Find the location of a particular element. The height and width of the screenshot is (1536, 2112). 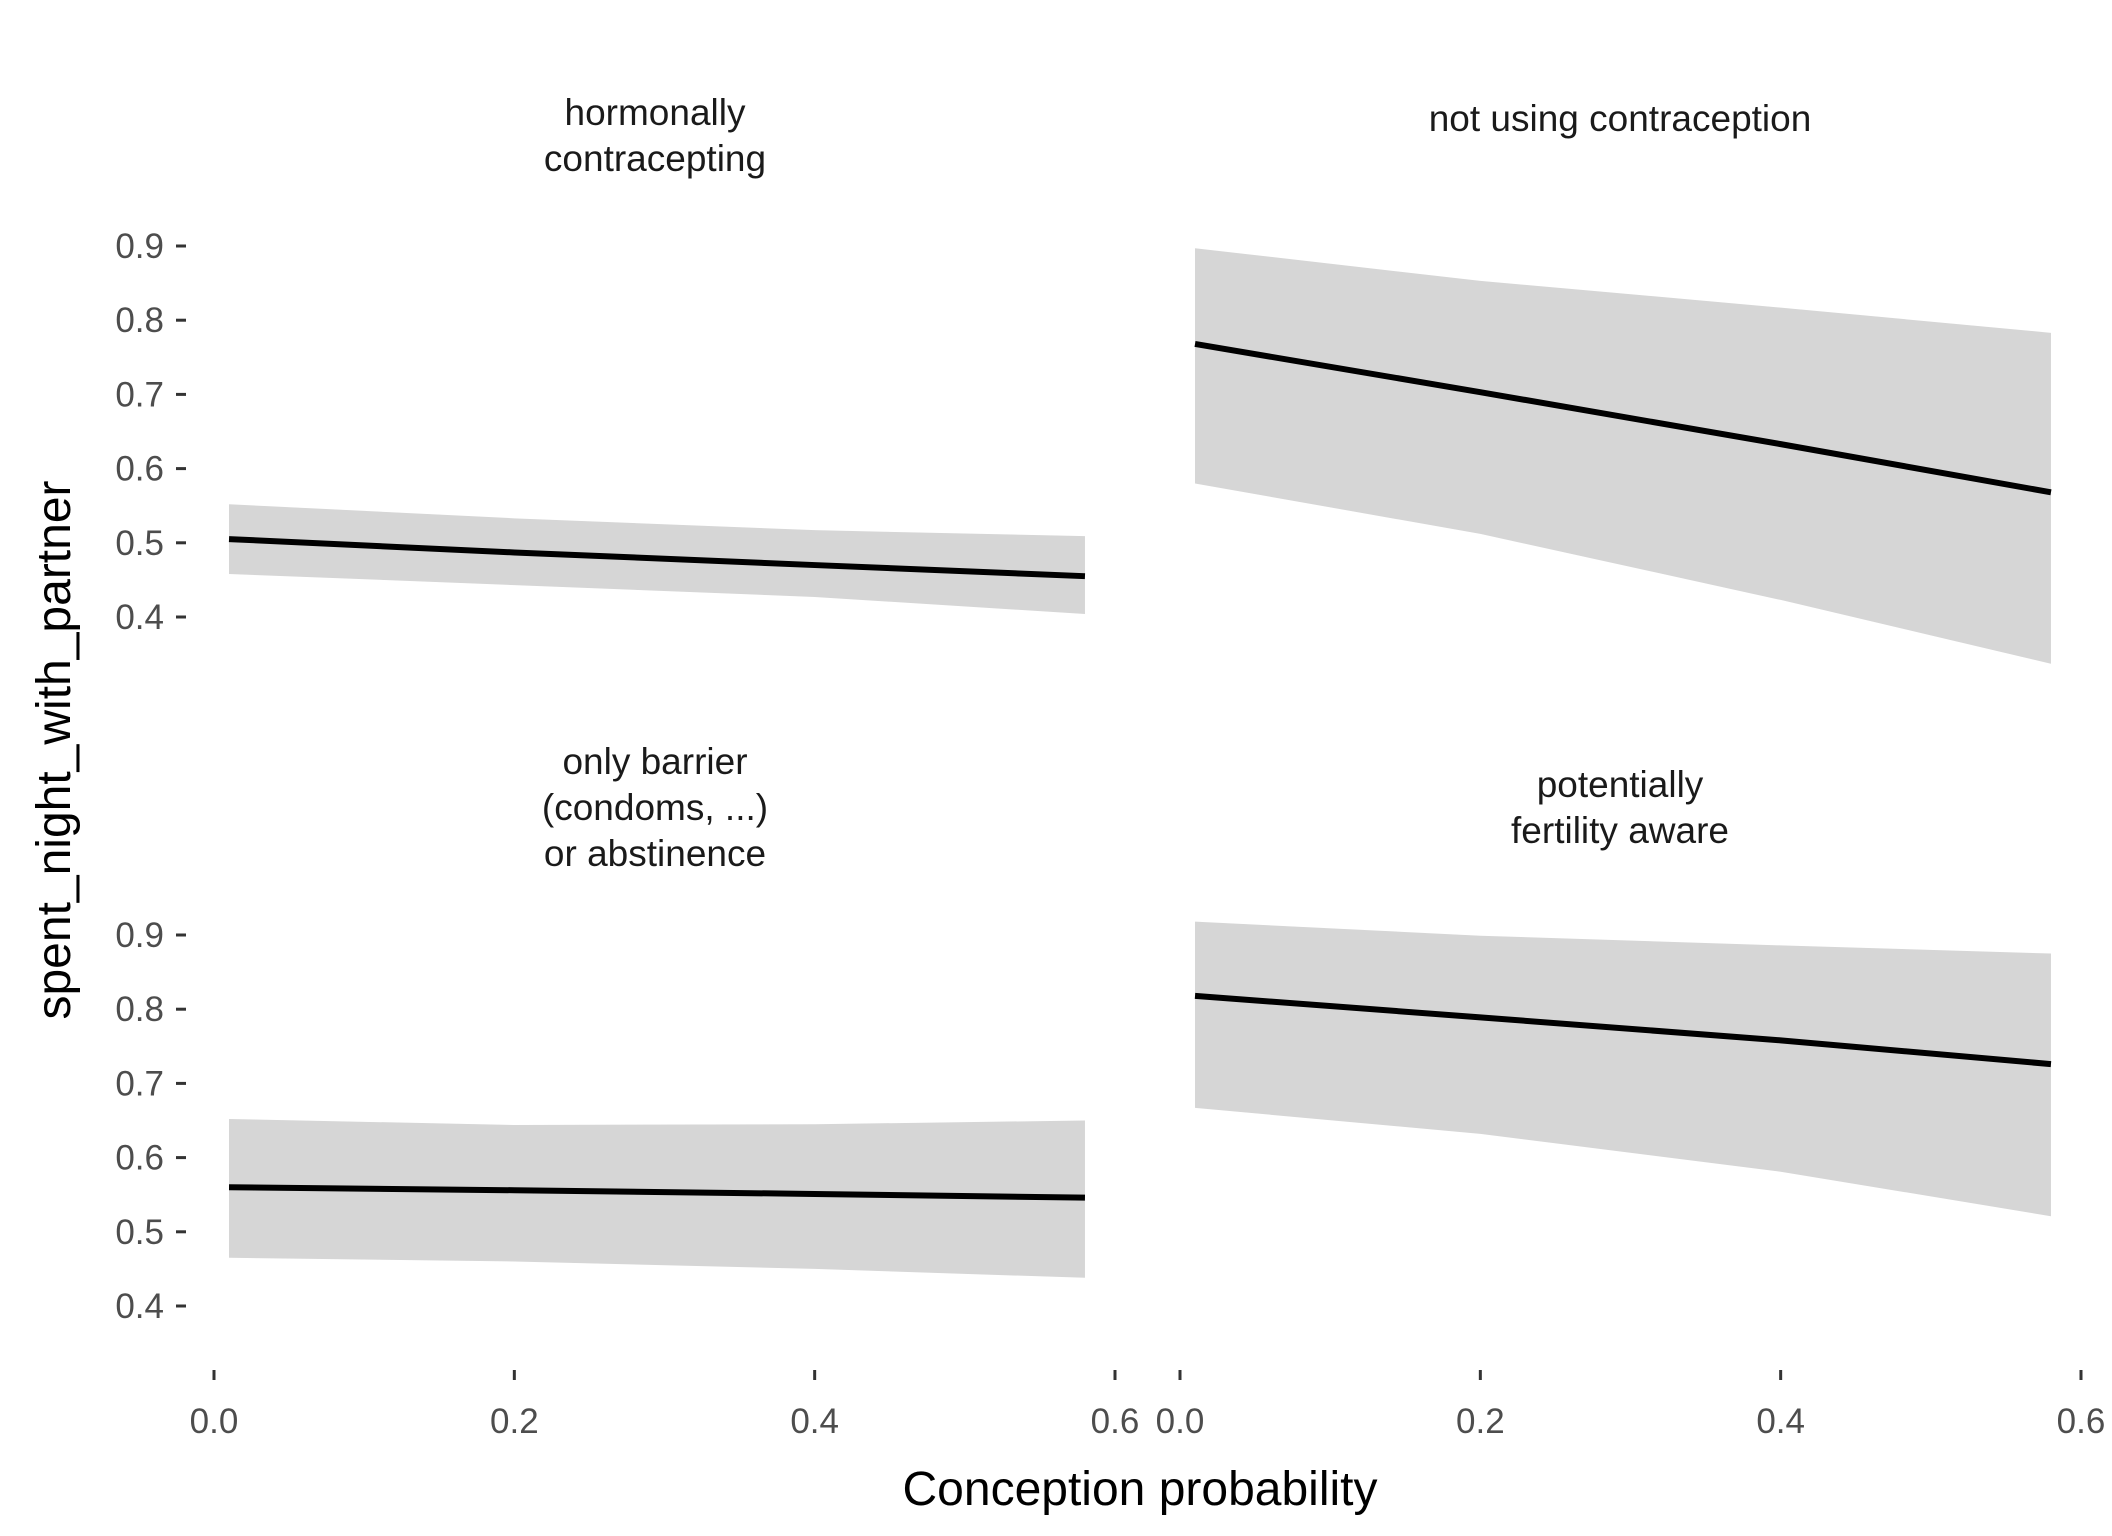

panel-3-title-line: or abstinence is located at coordinates (655, 853).